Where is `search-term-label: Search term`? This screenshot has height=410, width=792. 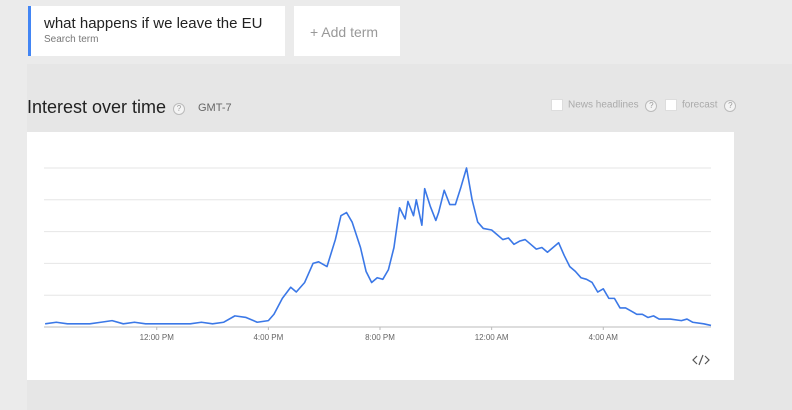
search-term-label: Search term is located at coordinates (71, 39).